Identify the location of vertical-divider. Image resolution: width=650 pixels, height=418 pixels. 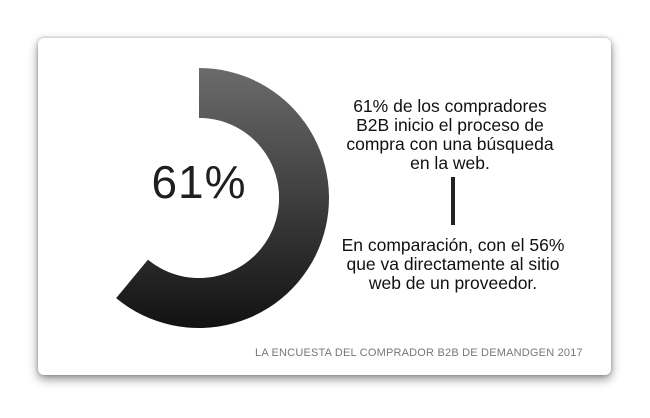
(453, 201).